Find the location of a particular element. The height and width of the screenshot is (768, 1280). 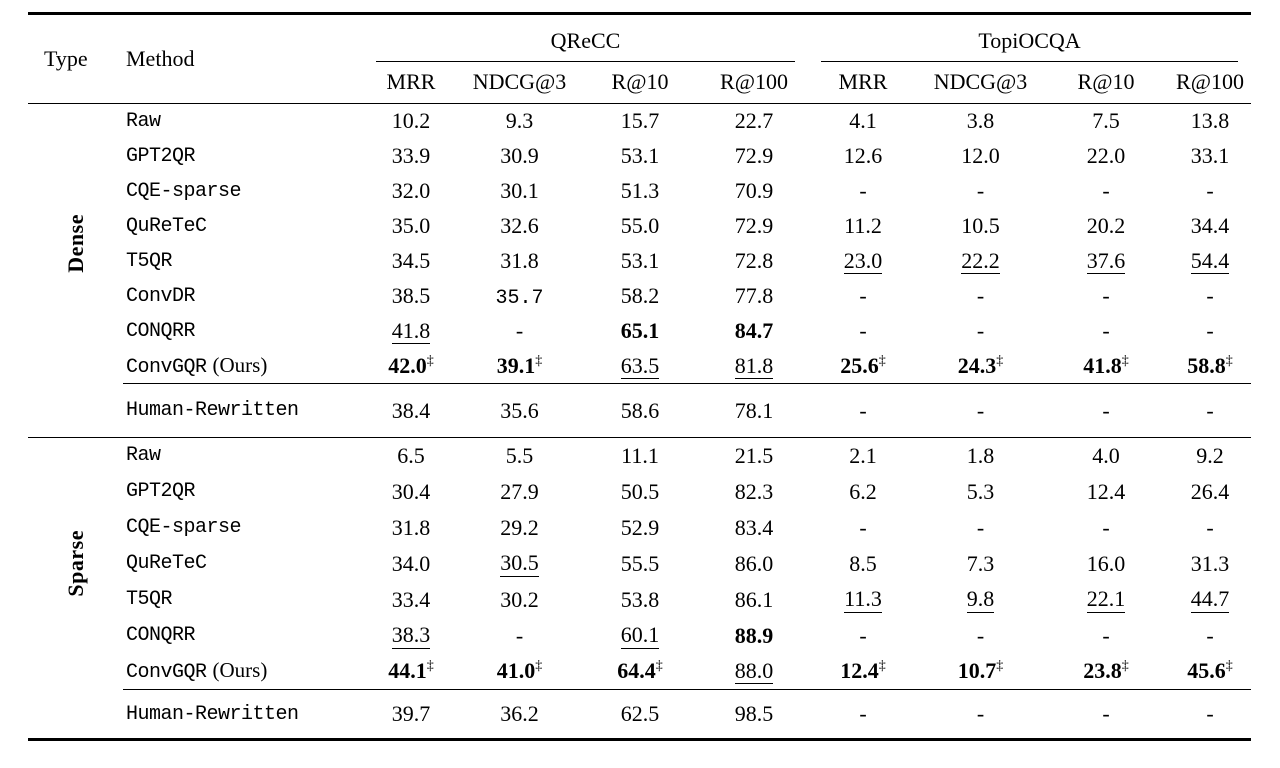

value-cell: 10.7‡ is located at coordinates (980, 672).